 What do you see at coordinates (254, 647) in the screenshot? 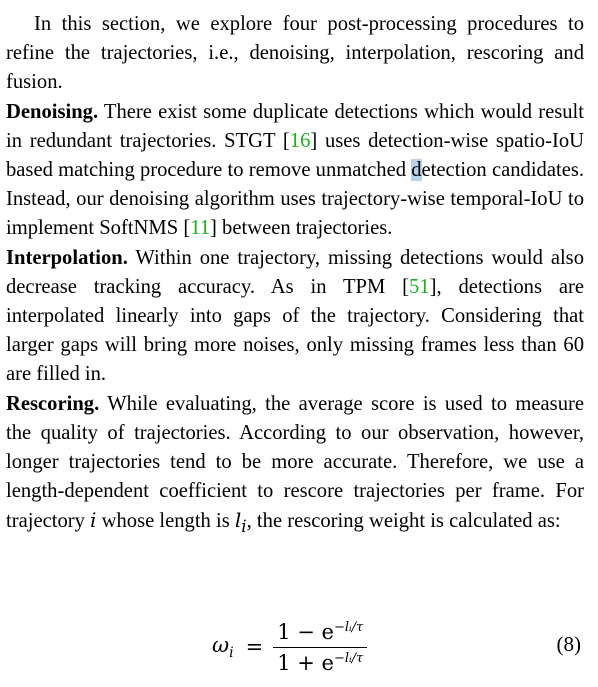
I see `equals-sign: =` at bounding box center [254, 647].